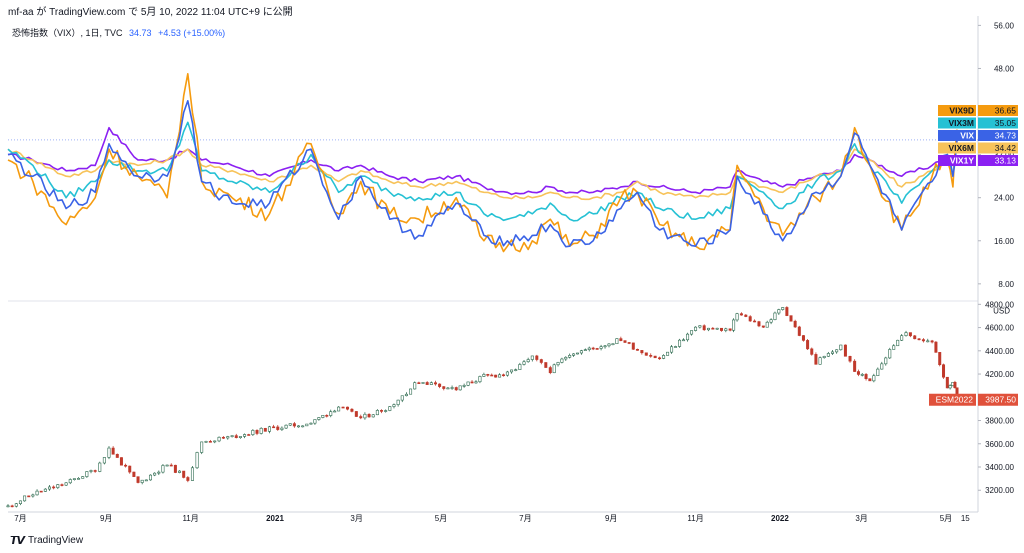 The width and height of the screenshot is (1024, 553). Describe the element at coordinates (1004, 25) in the screenshot. I see `top-y-tick-label: 56.00` at that location.